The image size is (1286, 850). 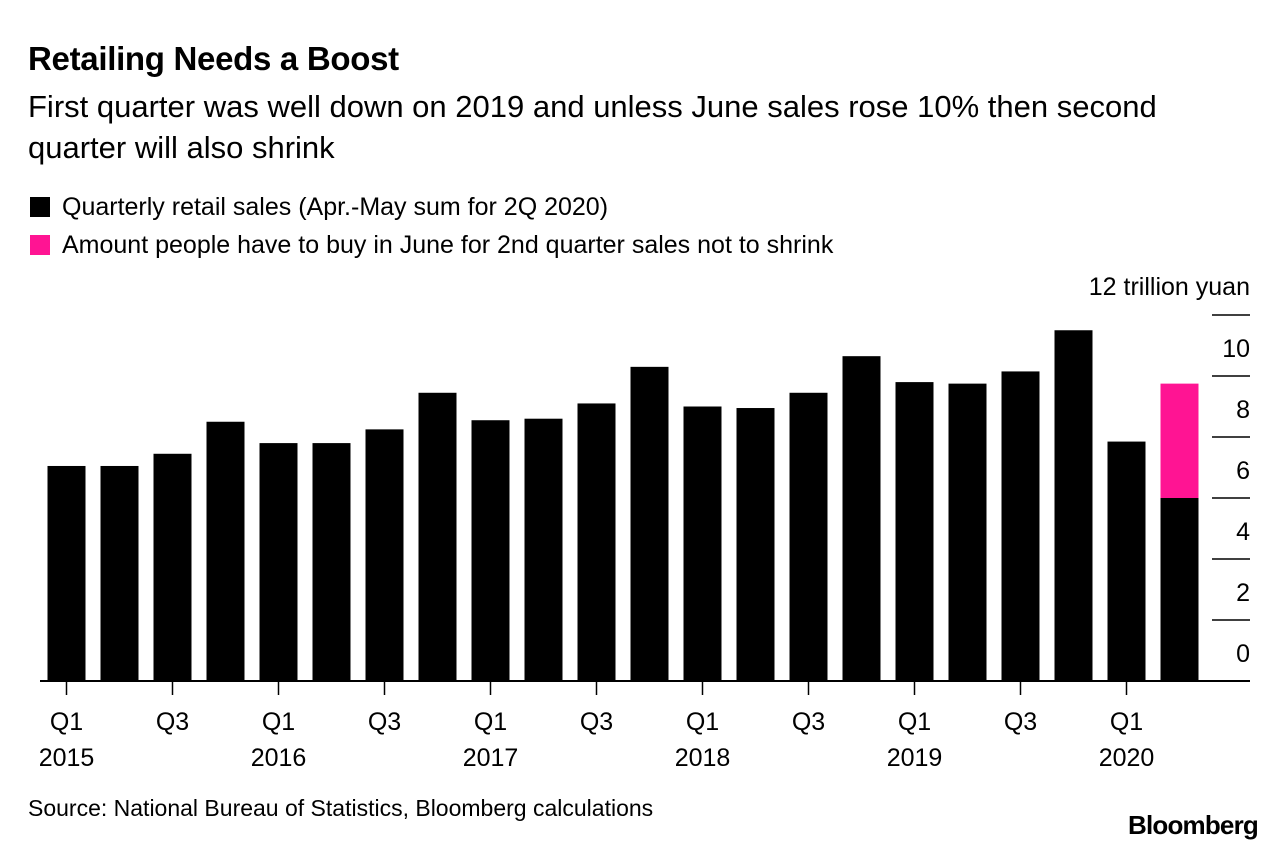 What do you see at coordinates (1243, 410) in the screenshot?
I see `y-tick-label: 8` at bounding box center [1243, 410].